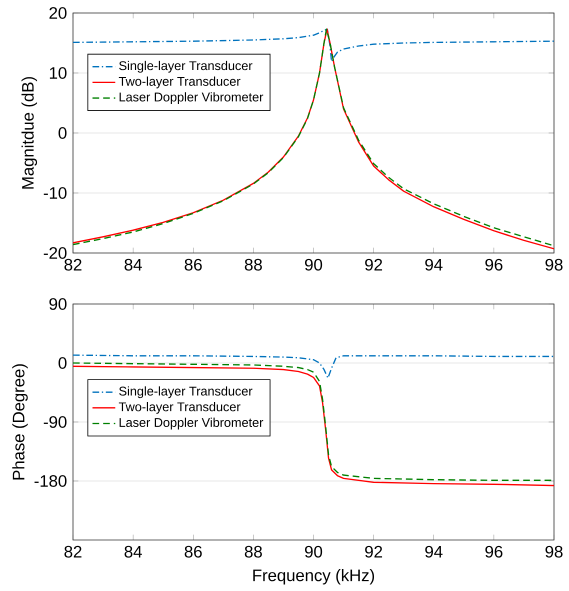 The image size is (569, 591). I want to click on y-axis-title: Magnitdue (dB), so click(30, 133).